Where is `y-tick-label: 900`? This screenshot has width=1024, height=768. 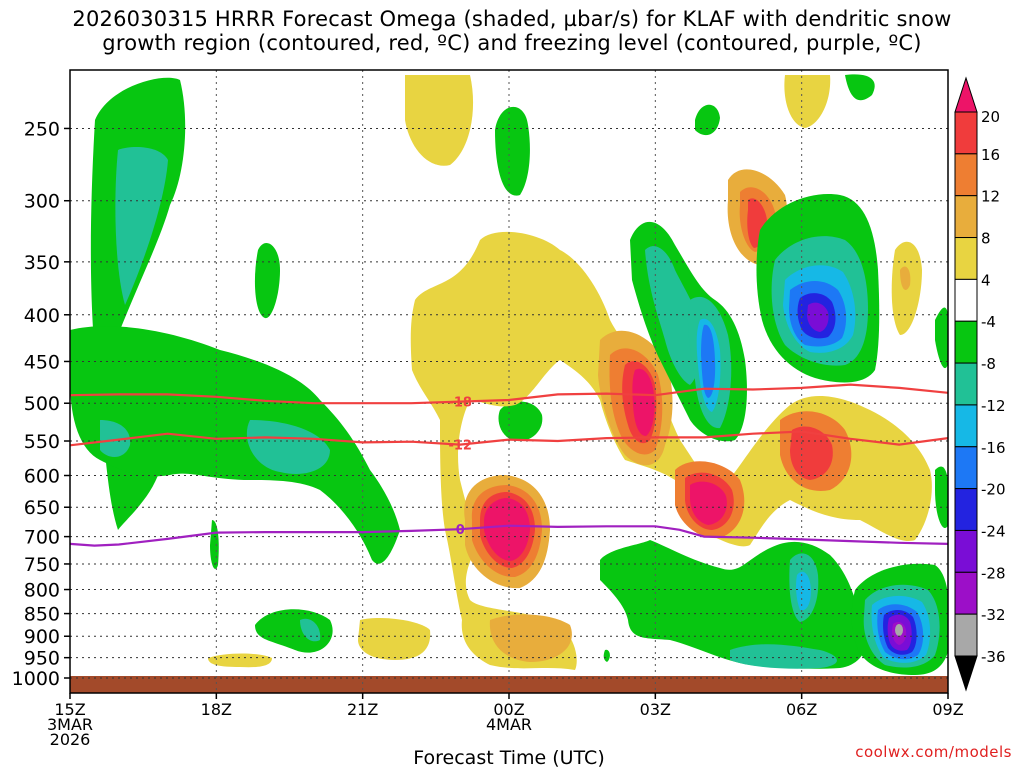 y-tick-label: 900 is located at coordinates (42, 637).